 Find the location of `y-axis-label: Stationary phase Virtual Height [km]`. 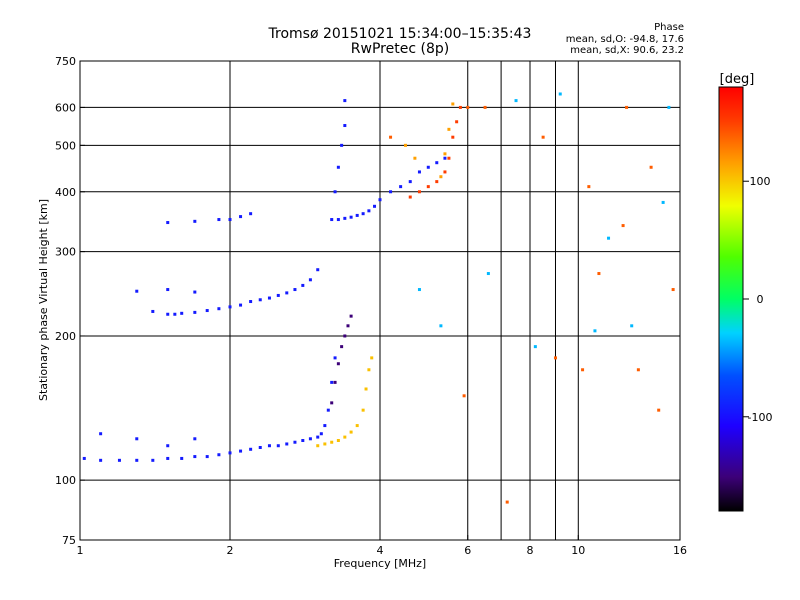

y-axis-label: Stationary phase Virtual Height [km] is located at coordinates (43, 300).